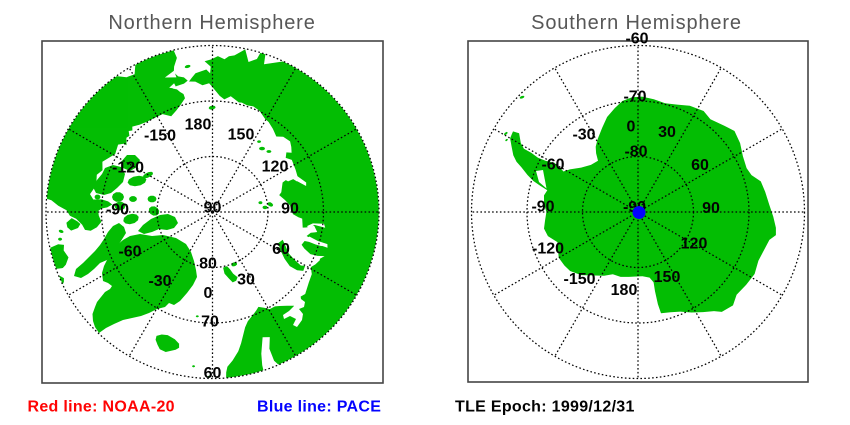 This screenshot has height=425, width=850. Describe the element at coordinates (210, 322) in the screenshot. I see `svg-text: 70` at that location.